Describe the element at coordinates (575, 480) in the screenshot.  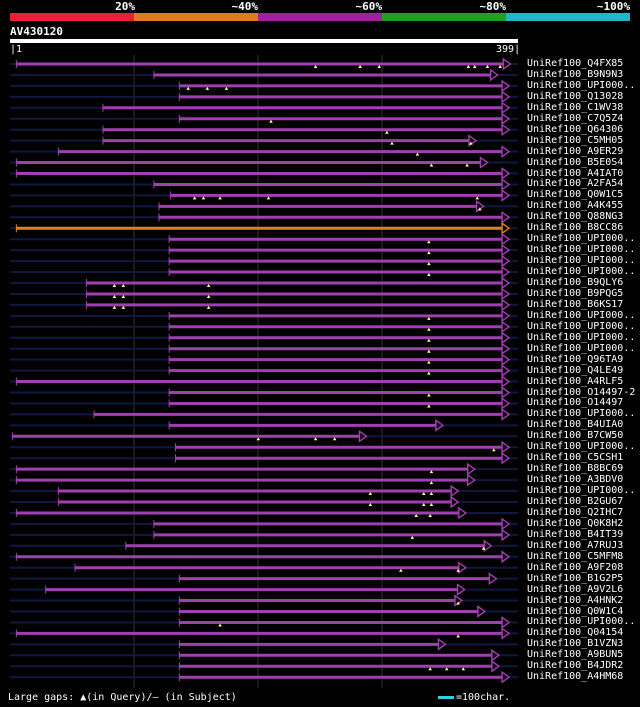
I see `hit-label-link: UniRef100_A3BDV0` at that location.